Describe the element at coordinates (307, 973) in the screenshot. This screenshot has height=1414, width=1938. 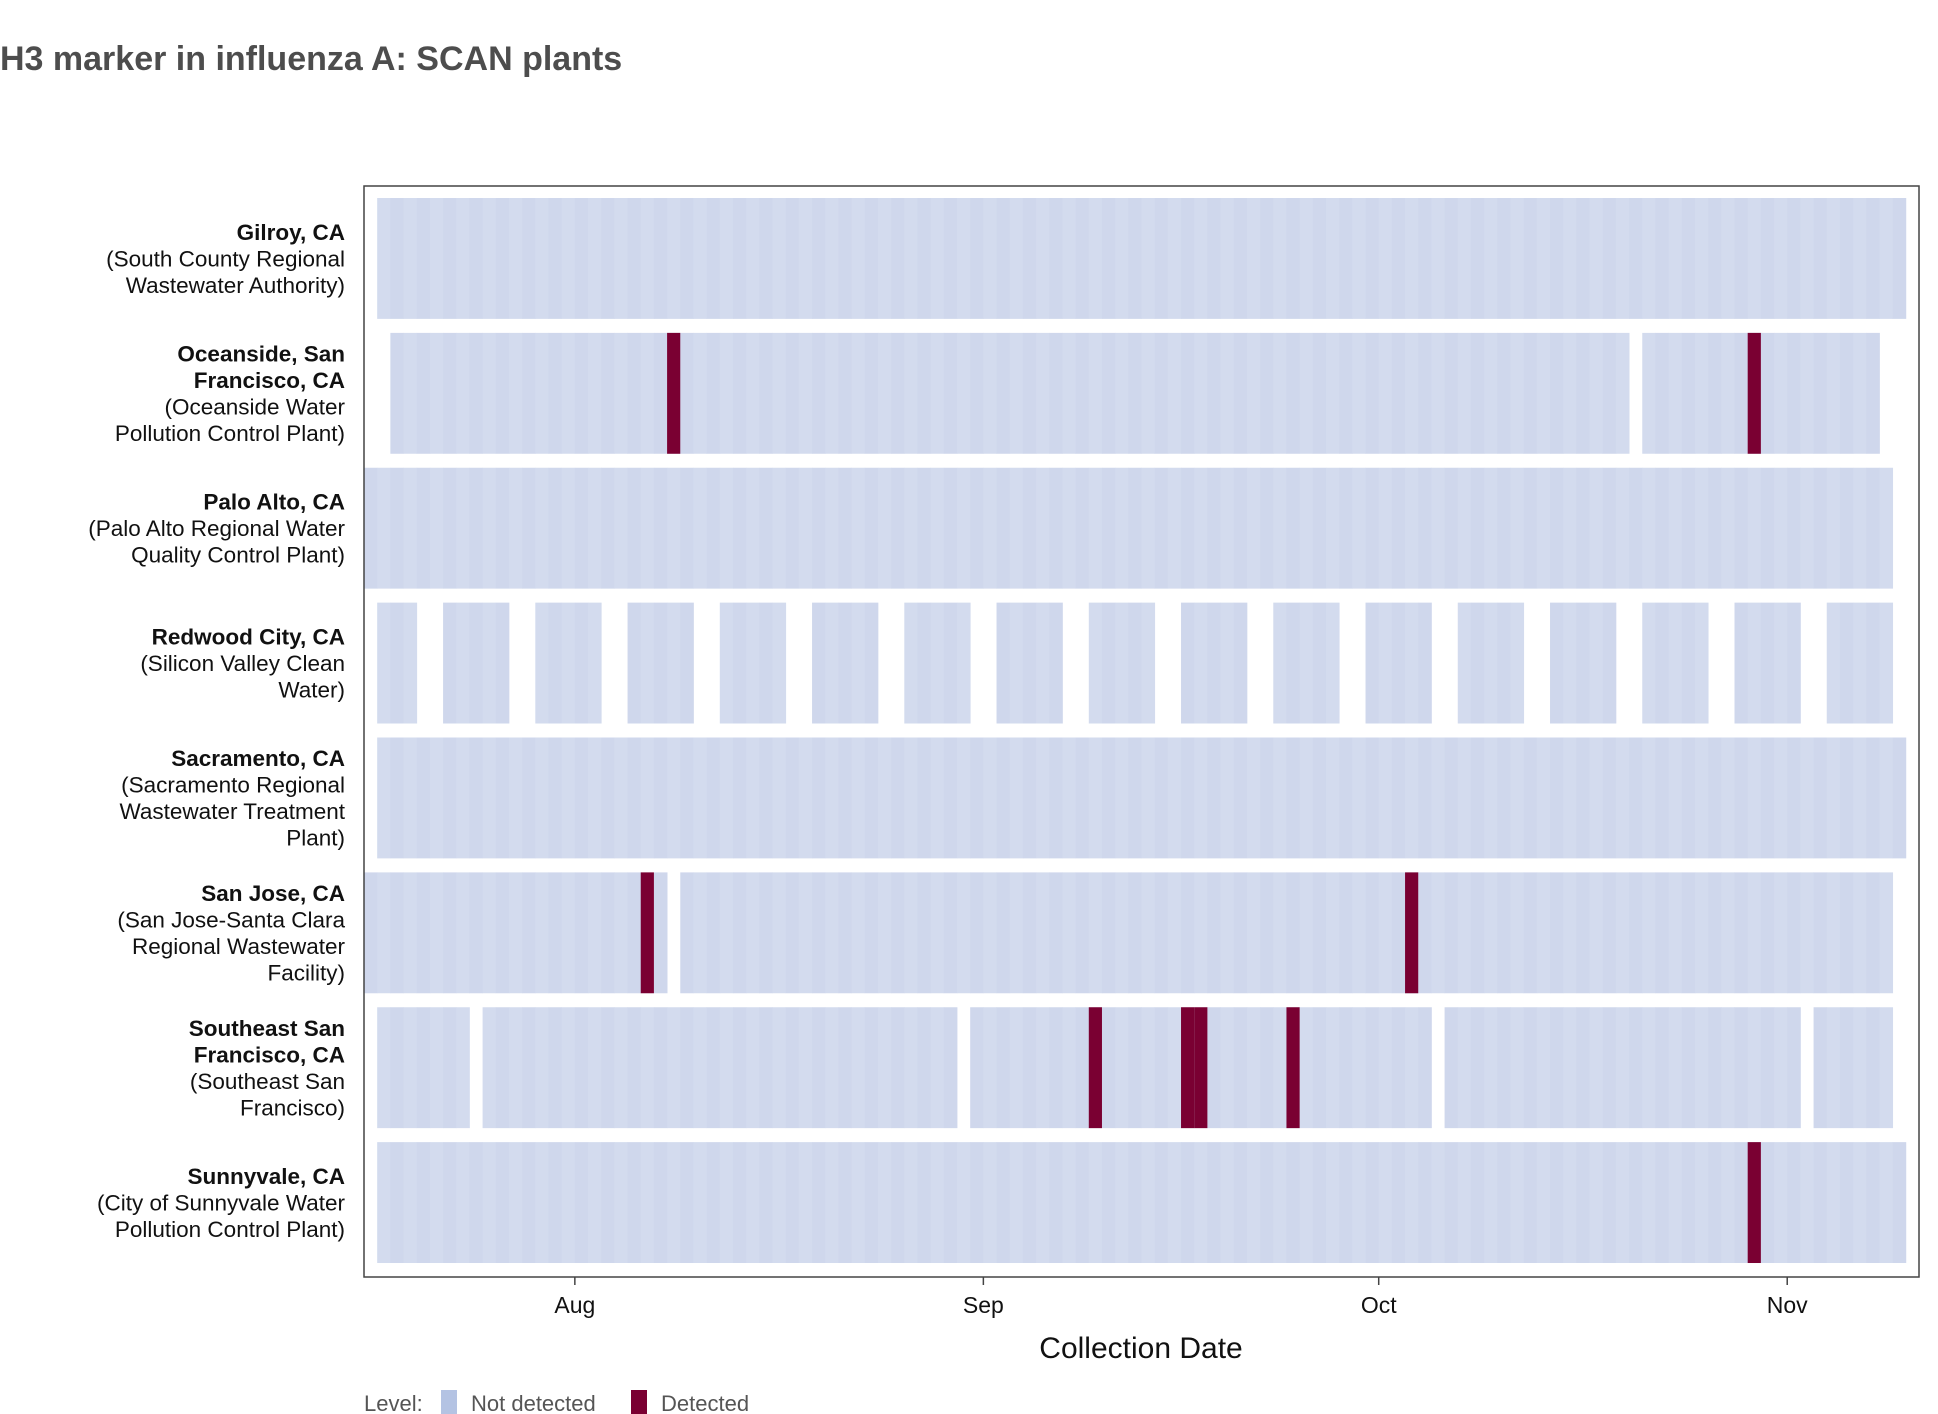
I see `site-description-label: Facility)` at that location.